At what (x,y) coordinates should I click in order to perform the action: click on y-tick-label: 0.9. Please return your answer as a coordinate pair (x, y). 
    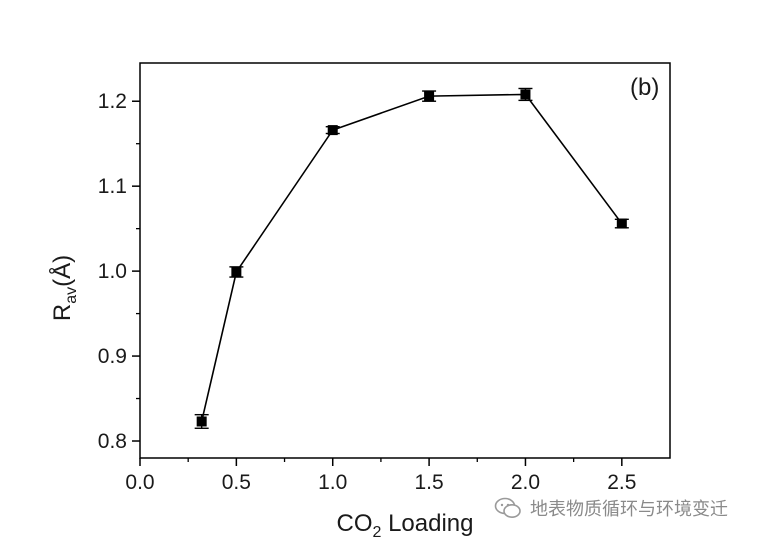
    Looking at the image, I should click on (112, 356).